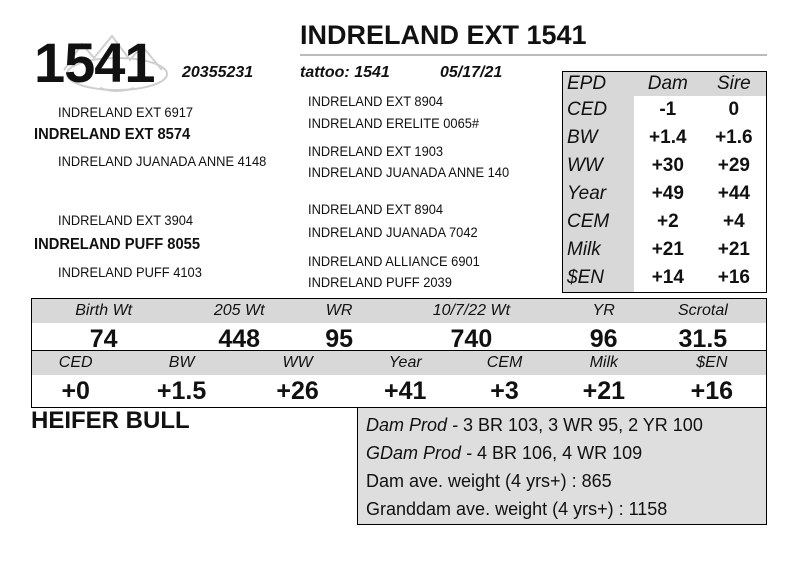 Image resolution: width=793 pixels, height=565 pixels. I want to click on epd-trait: Year, so click(598, 194).